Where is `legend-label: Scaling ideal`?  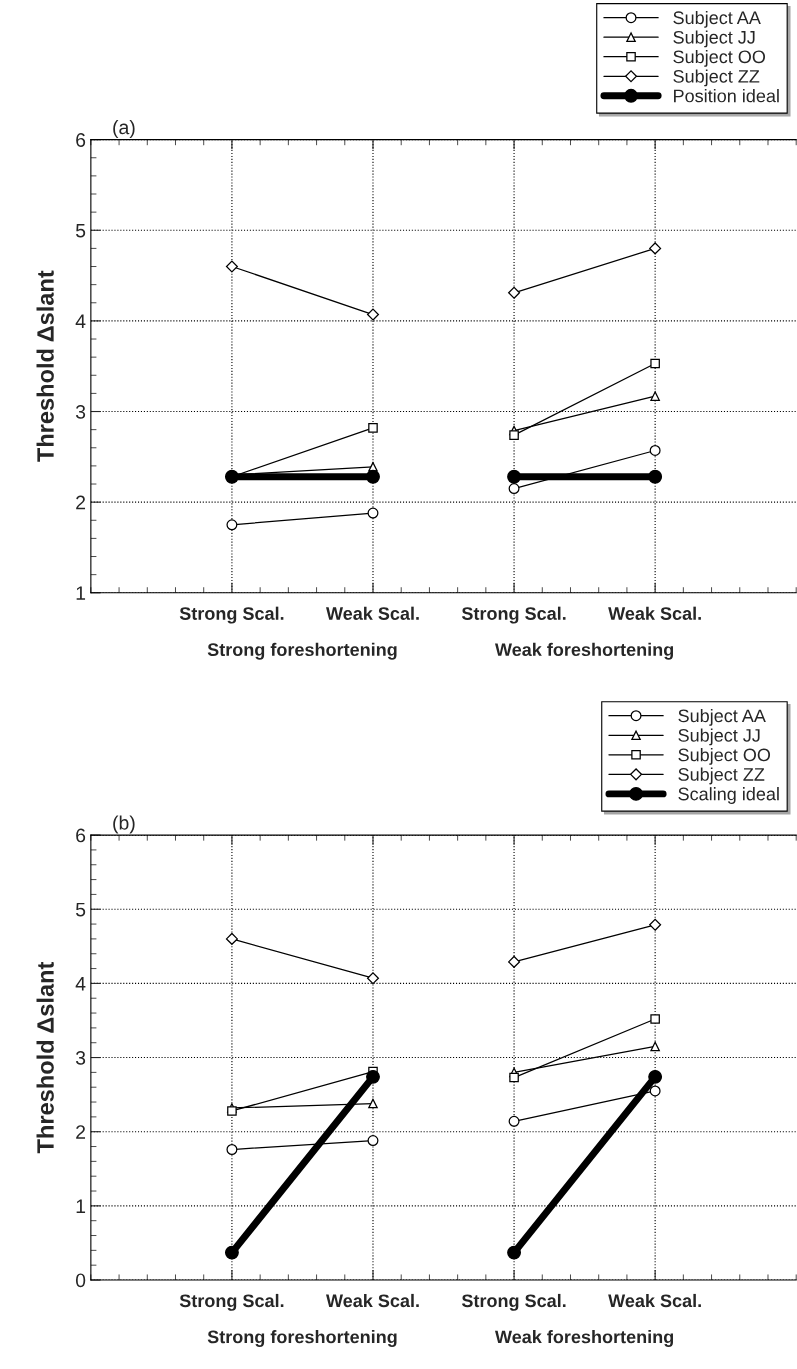 legend-label: Scaling ideal is located at coordinates (728, 795).